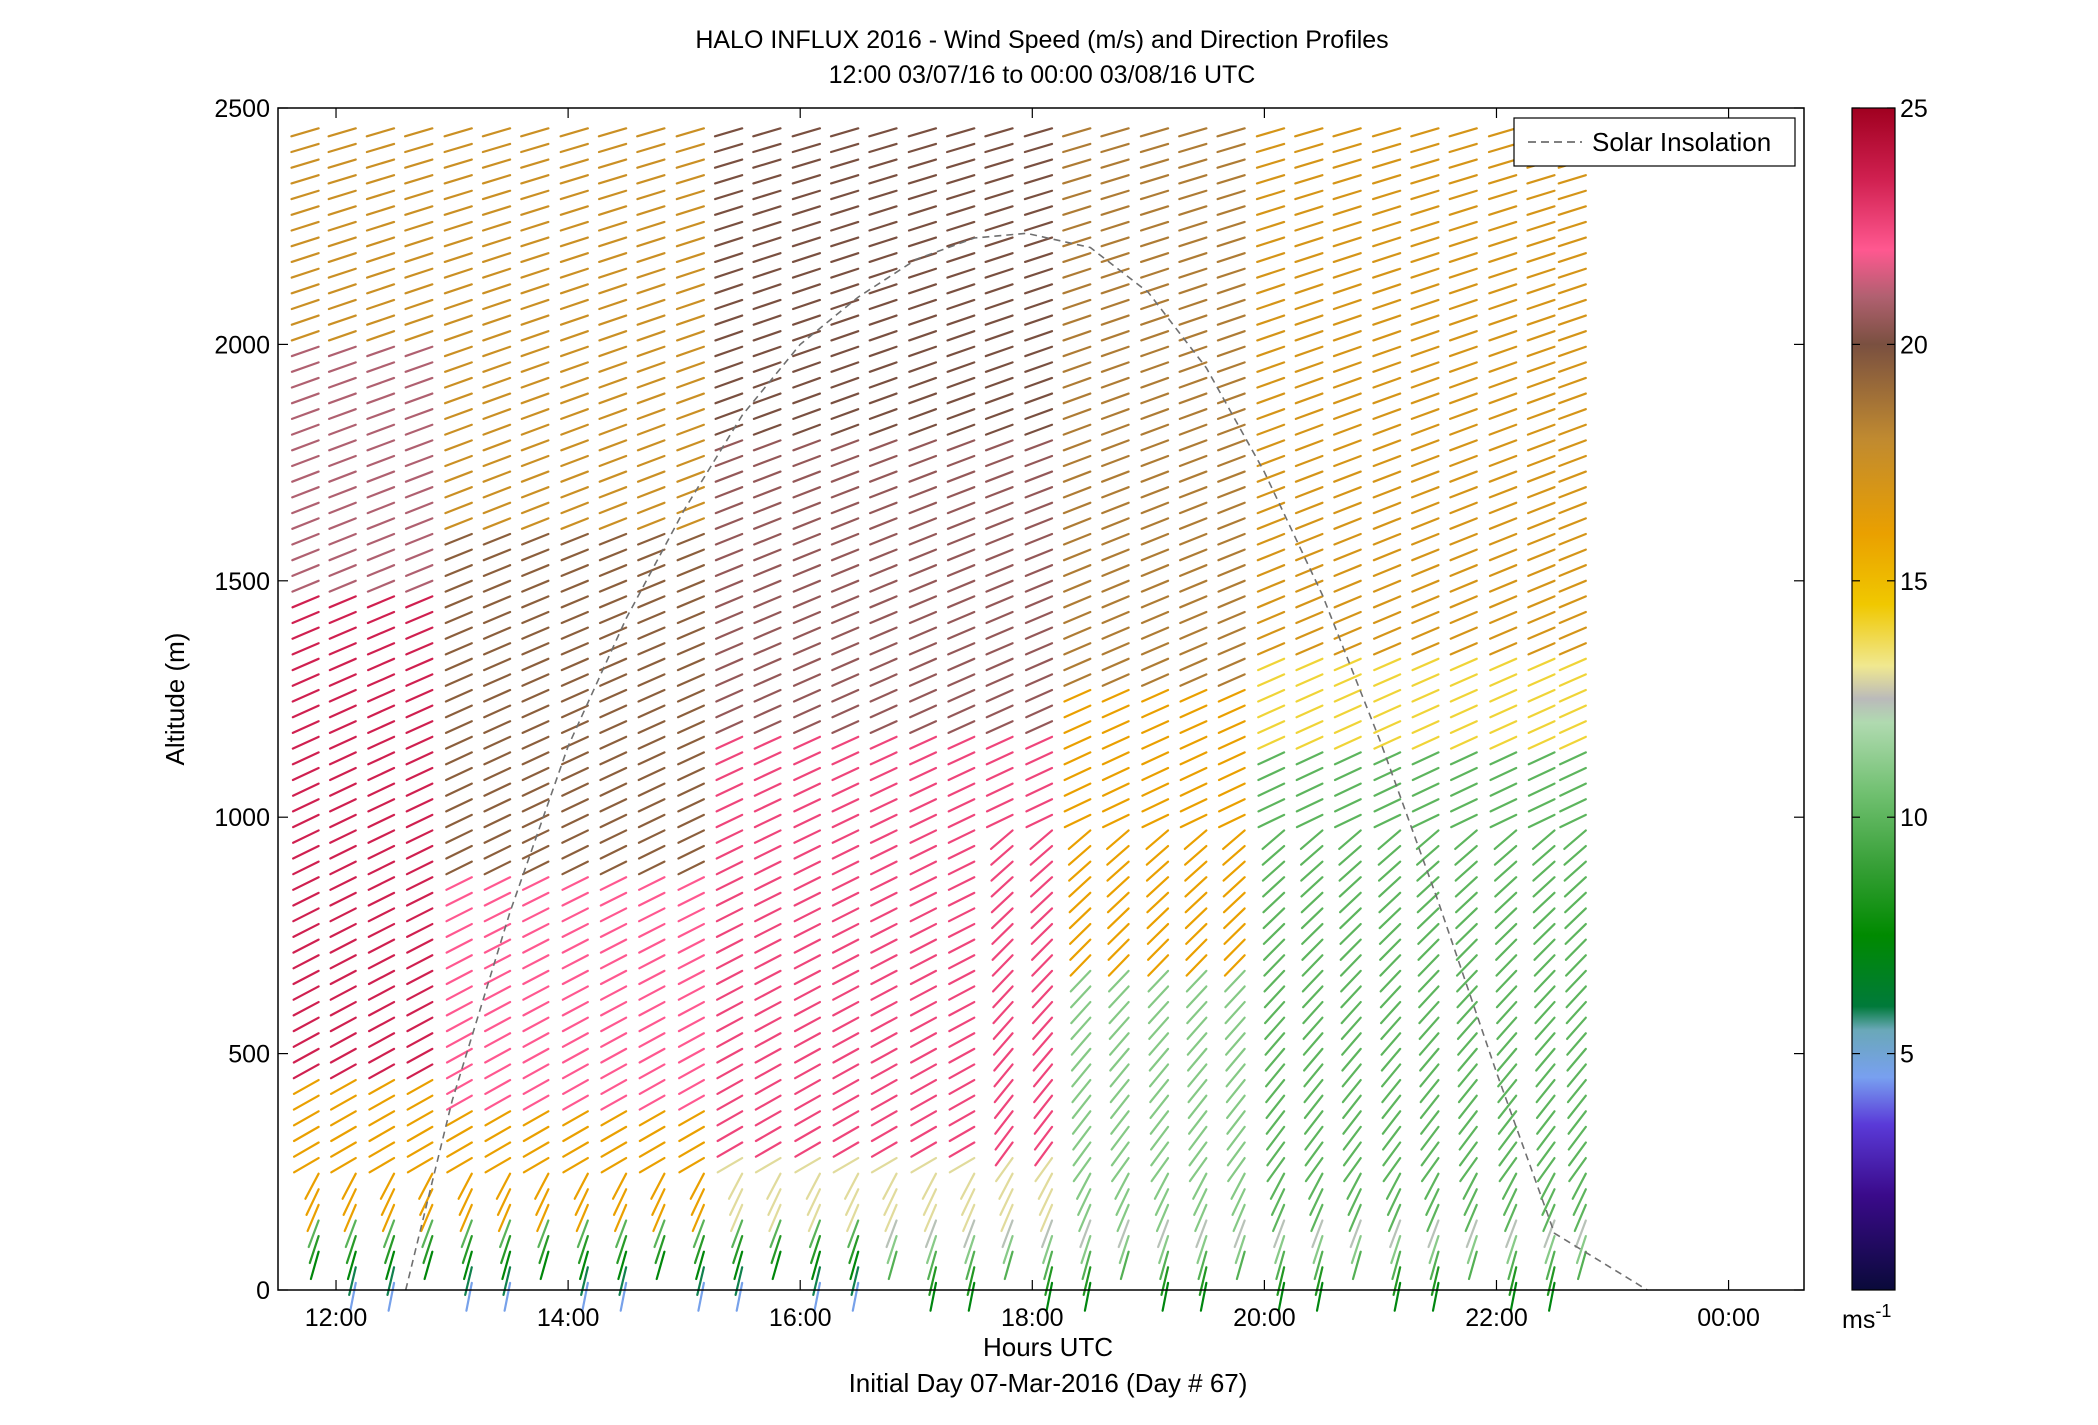 The image size is (2098, 1425). What do you see at coordinates (242, 109) in the screenshot?
I see `y-tick-label: 2500` at bounding box center [242, 109].